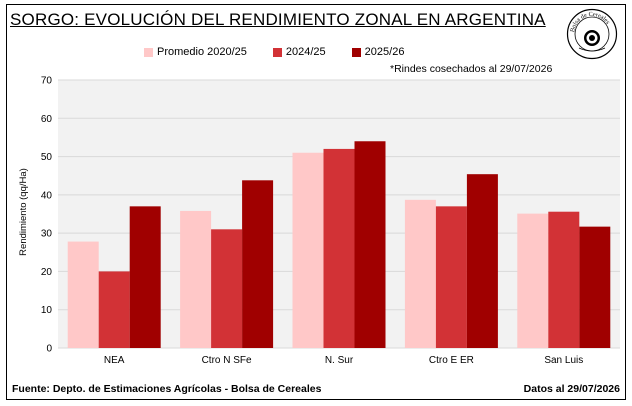  I want to click on y-tick-label: 10, so click(47, 310).